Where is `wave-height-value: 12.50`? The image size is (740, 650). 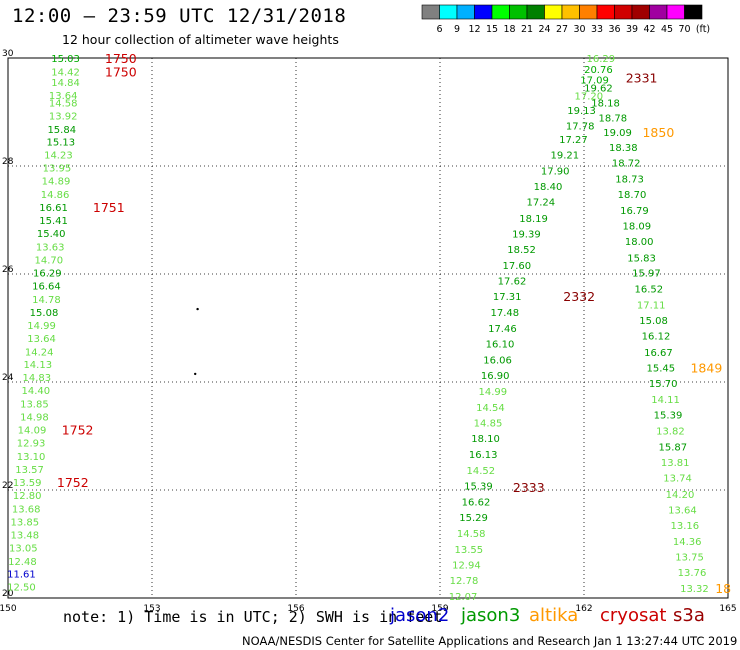
wave-height-value: 12.50 is located at coordinates (21, 588).